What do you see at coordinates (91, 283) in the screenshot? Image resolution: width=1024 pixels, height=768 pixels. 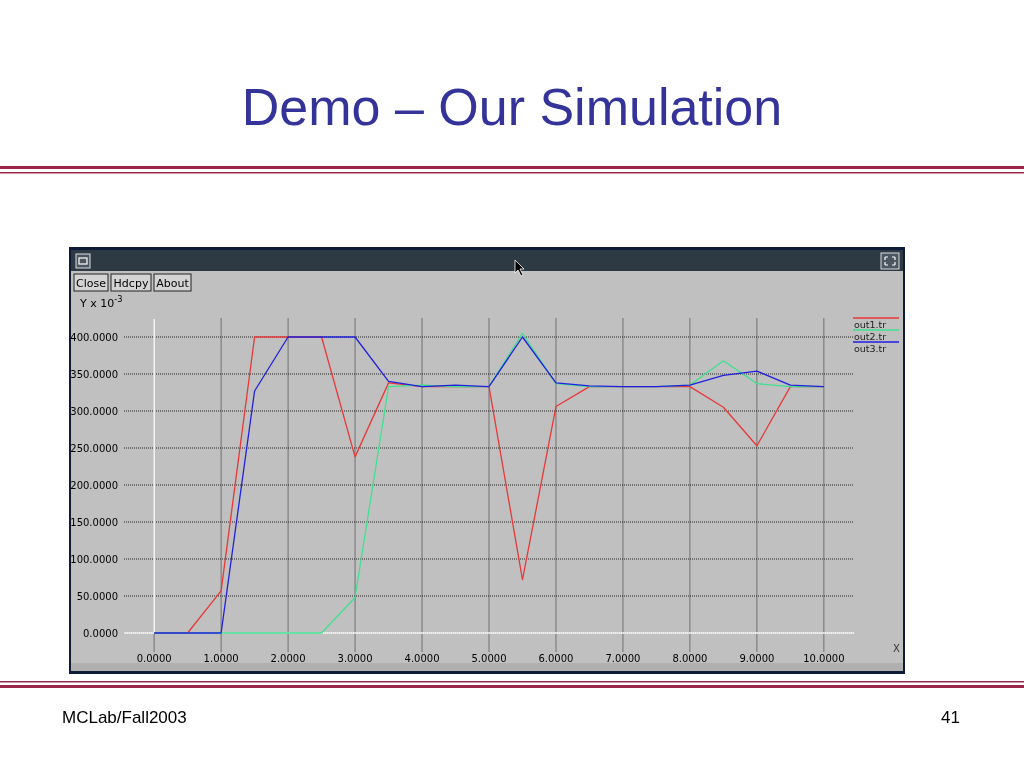 I see `text: Close` at bounding box center [91, 283].